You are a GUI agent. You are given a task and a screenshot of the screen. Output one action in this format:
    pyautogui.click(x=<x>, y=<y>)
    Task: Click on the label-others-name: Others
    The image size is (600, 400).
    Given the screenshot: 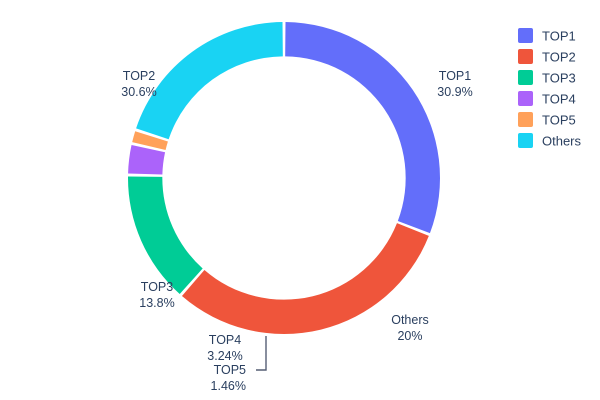 What is the action you would take?
    pyautogui.click(x=410, y=320)
    